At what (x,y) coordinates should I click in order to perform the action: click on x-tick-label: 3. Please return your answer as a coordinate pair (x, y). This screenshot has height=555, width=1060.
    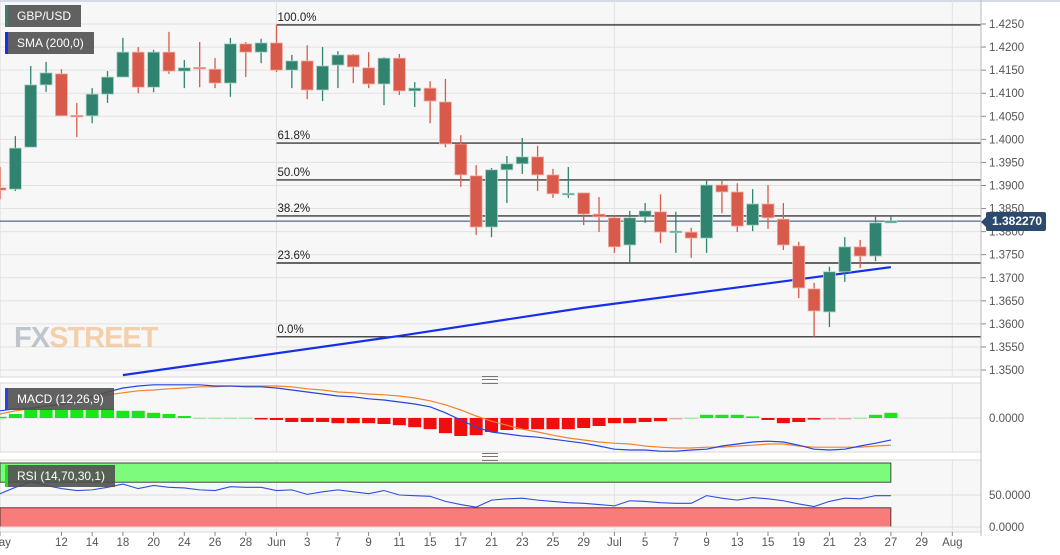
    Looking at the image, I should click on (307, 543).